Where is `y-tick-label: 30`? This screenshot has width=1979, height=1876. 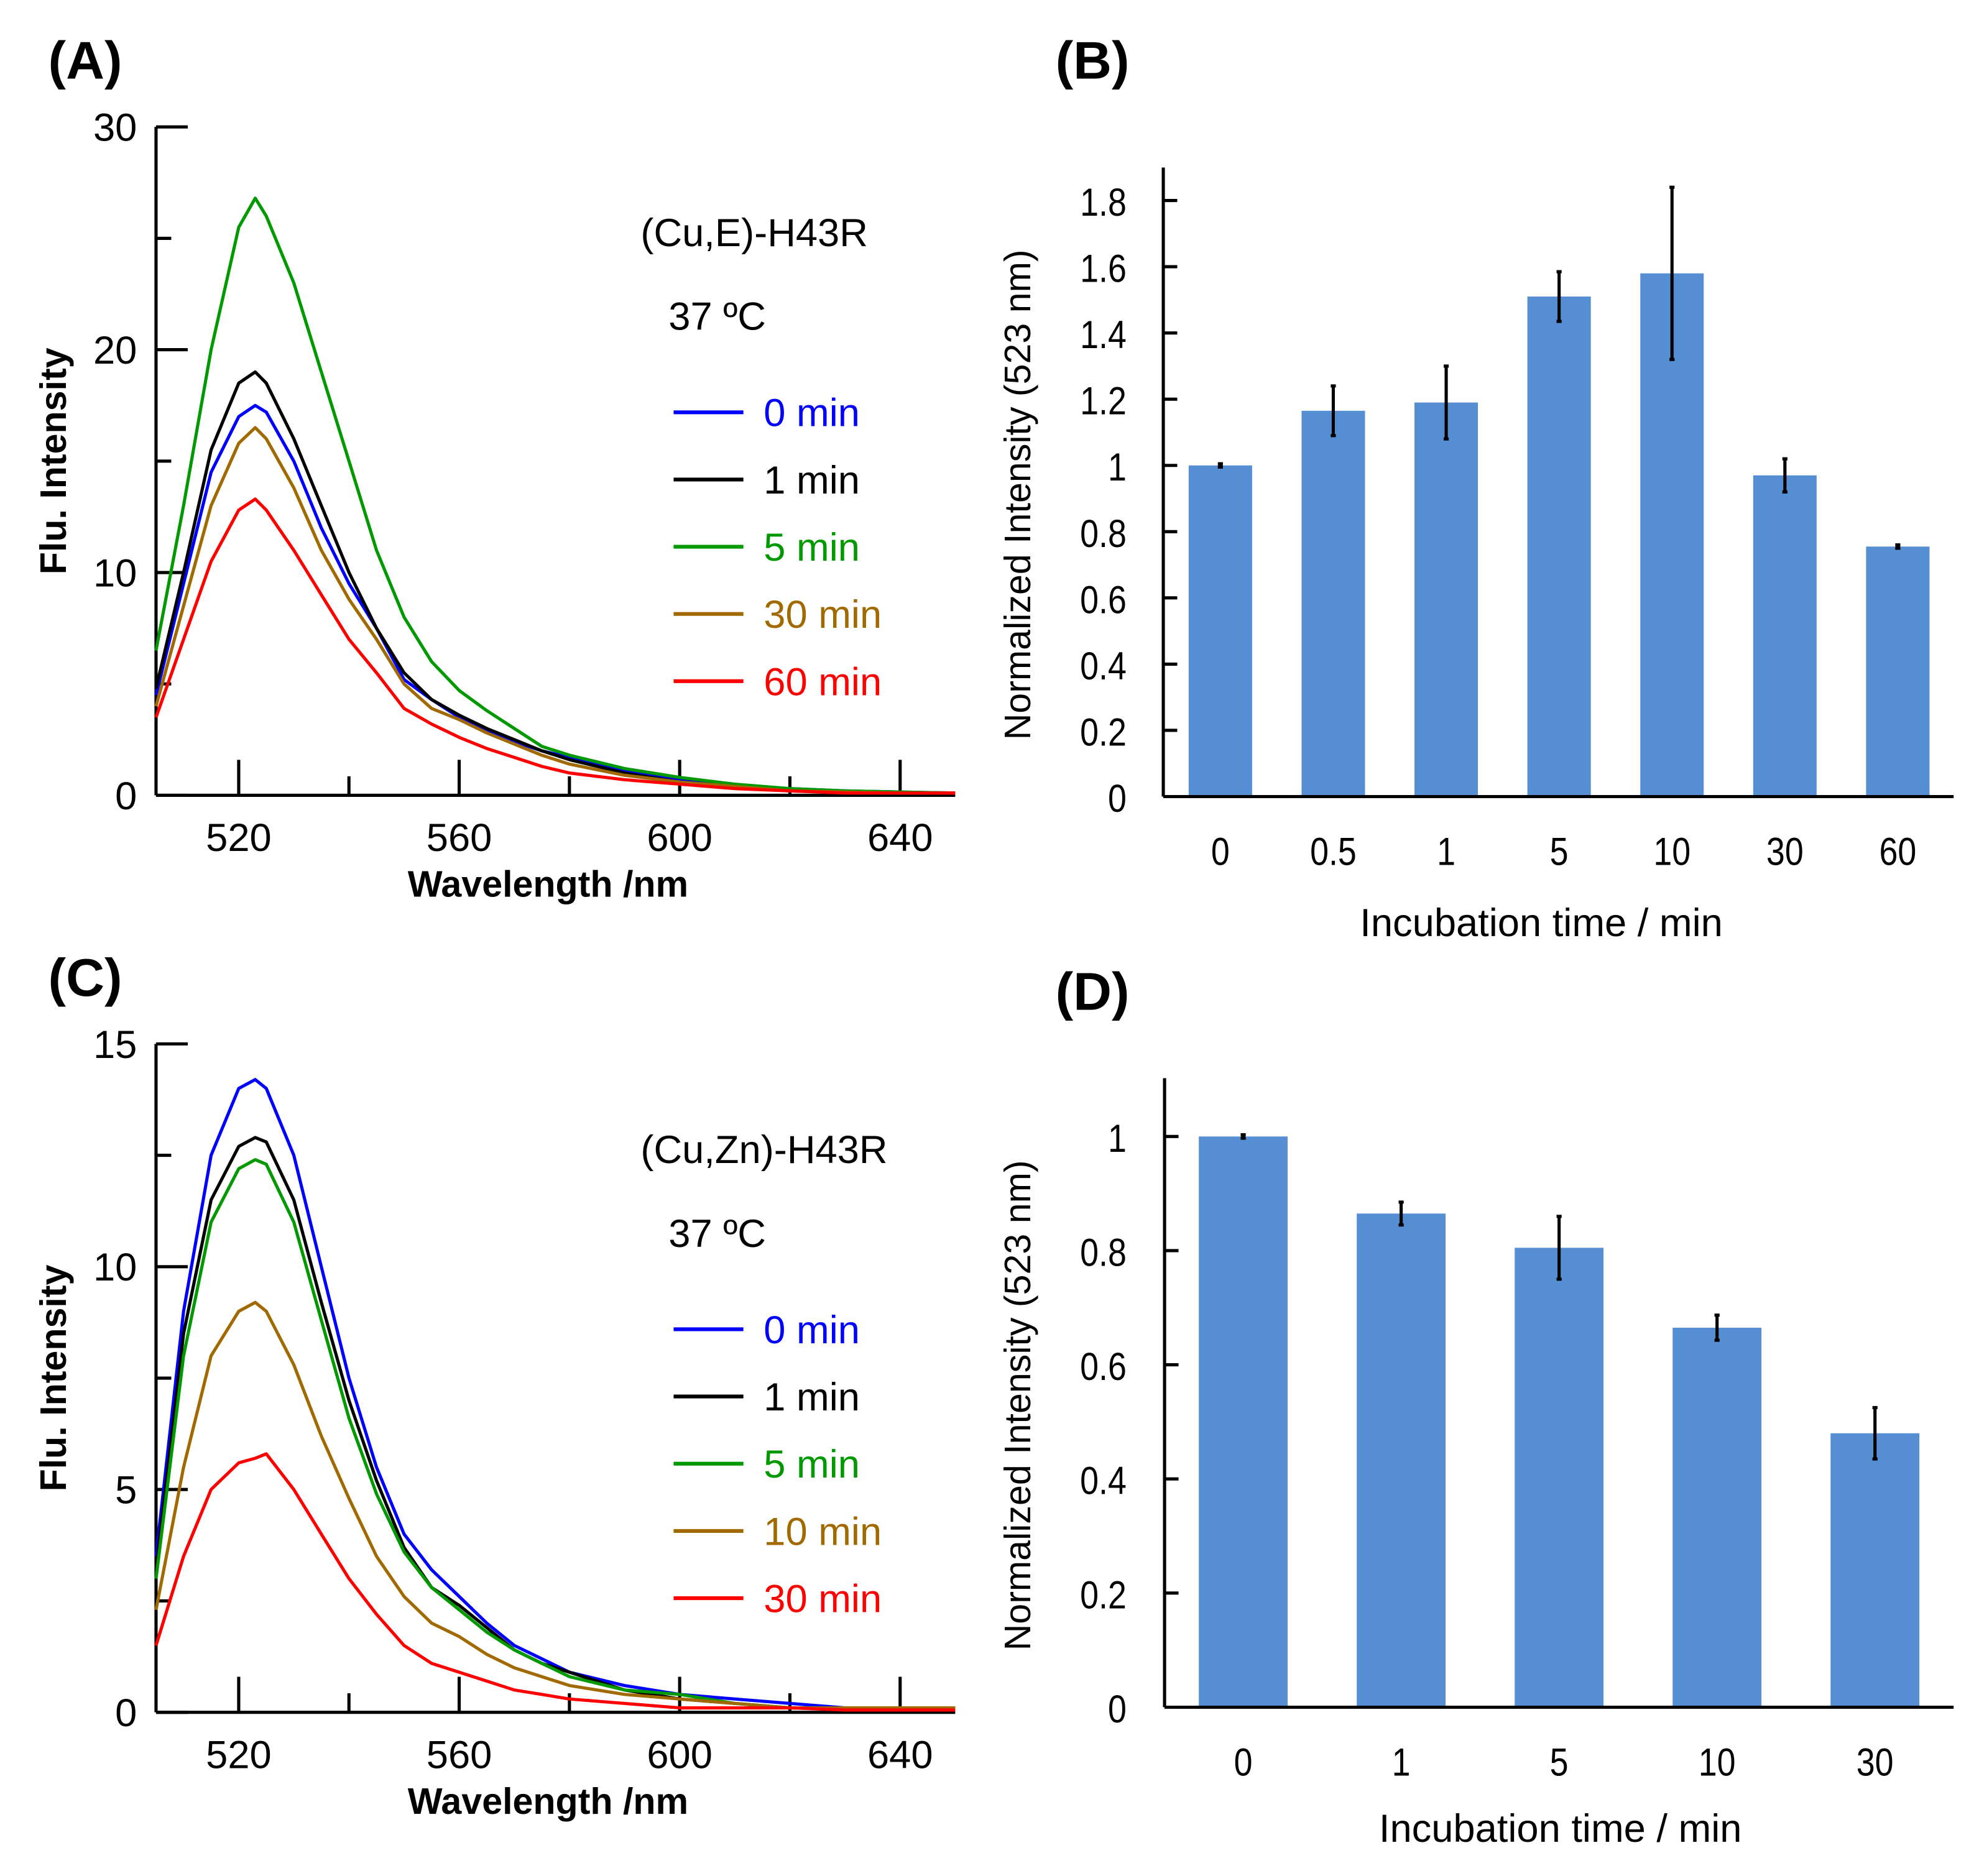
y-tick-label: 30 is located at coordinates (115, 128).